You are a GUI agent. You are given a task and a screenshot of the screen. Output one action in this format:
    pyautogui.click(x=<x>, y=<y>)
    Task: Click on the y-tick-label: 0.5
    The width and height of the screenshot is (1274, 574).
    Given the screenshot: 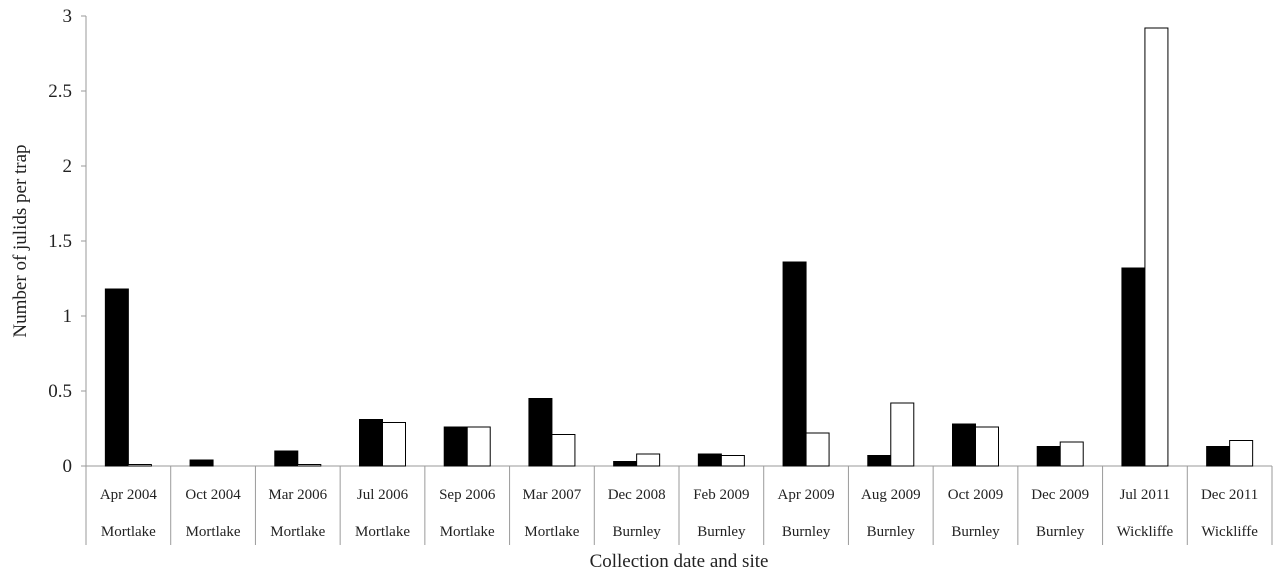 What is the action you would take?
    pyautogui.click(x=60, y=391)
    